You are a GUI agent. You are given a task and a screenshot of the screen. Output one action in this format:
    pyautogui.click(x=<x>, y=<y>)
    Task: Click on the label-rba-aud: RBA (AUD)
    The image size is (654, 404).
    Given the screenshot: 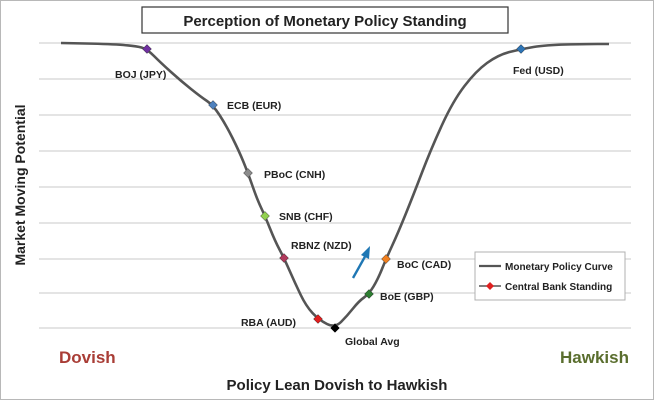 What is the action you would take?
    pyautogui.click(x=268, y=323)
    